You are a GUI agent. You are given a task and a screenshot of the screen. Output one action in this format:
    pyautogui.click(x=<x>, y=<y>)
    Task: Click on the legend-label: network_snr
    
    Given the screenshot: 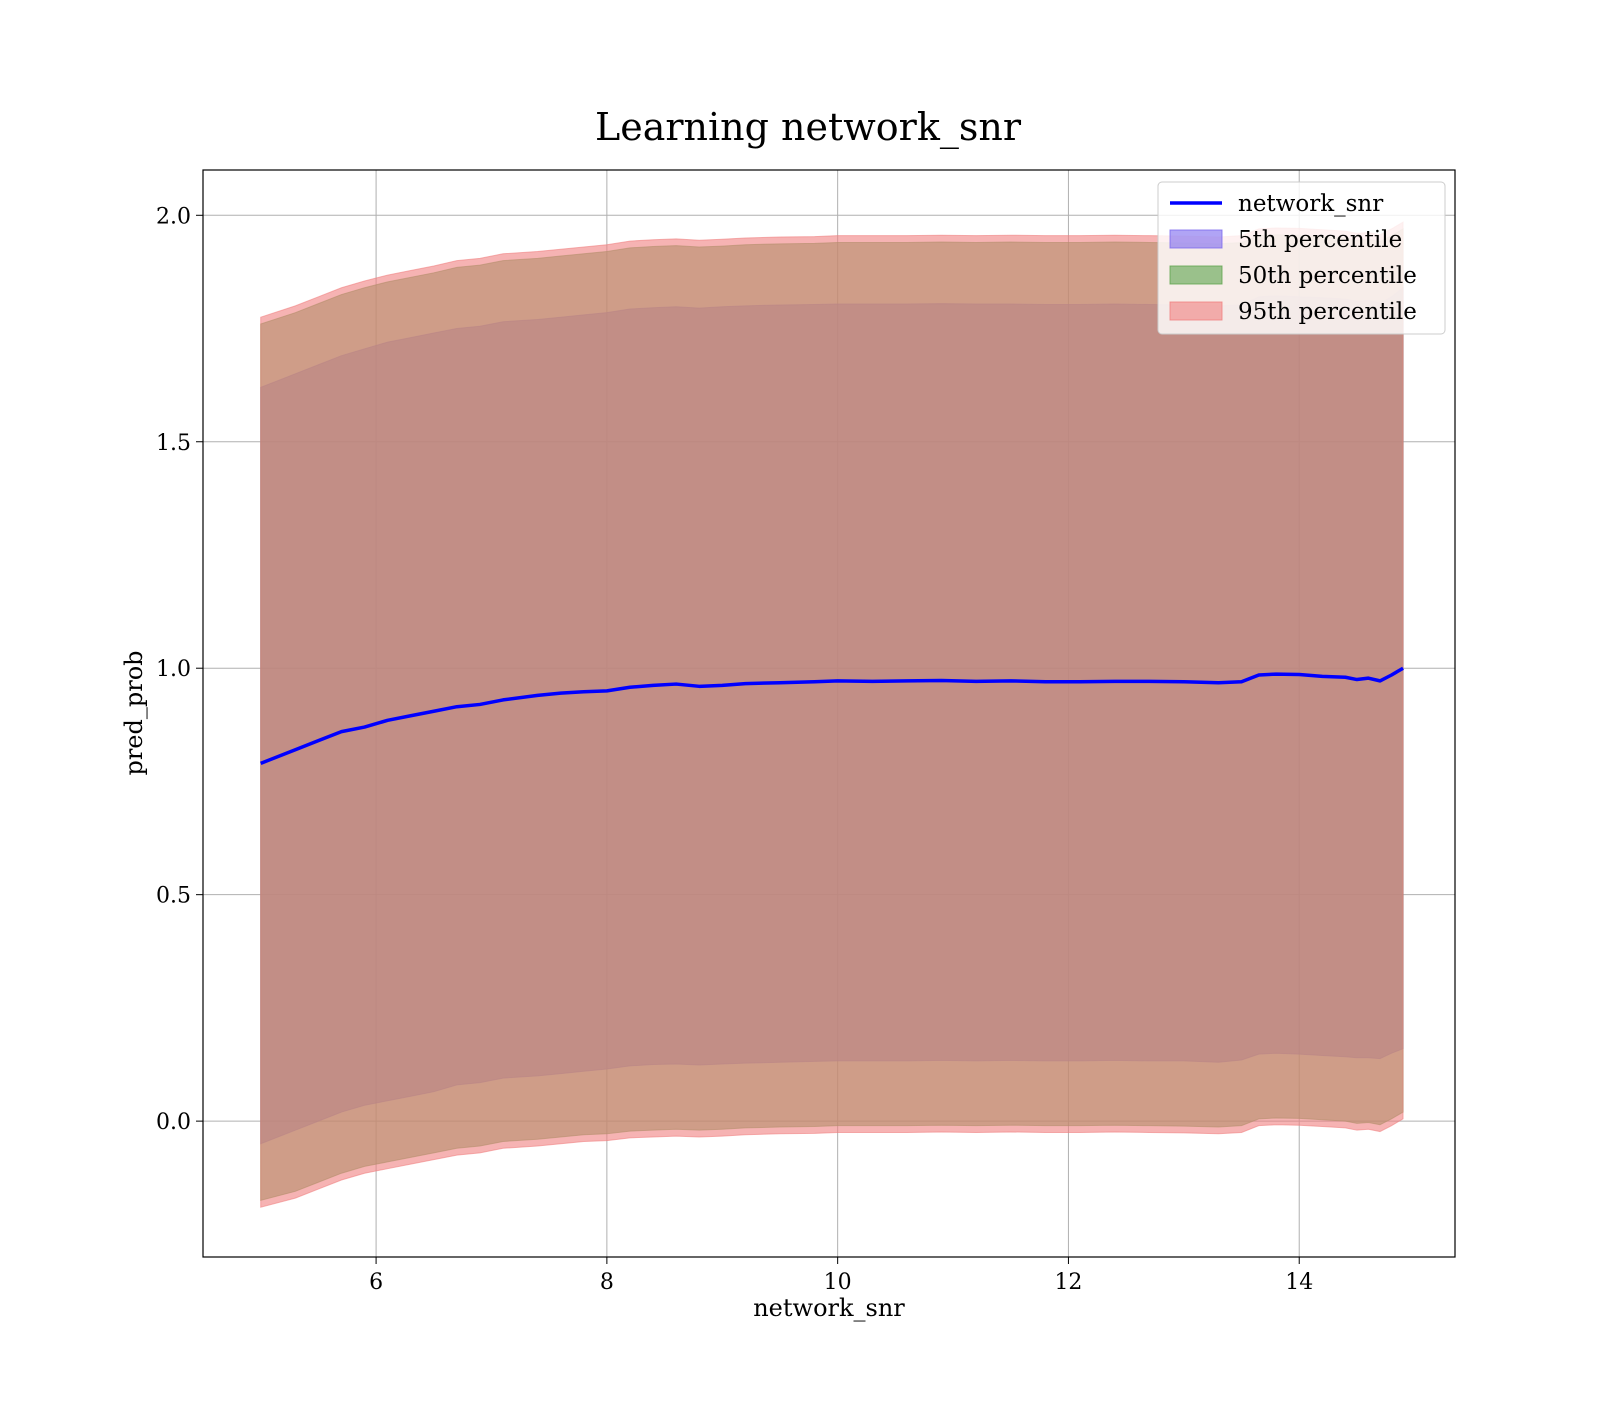 What is the action you would take?
    pyautogui.click(x=1310, y=204)
    